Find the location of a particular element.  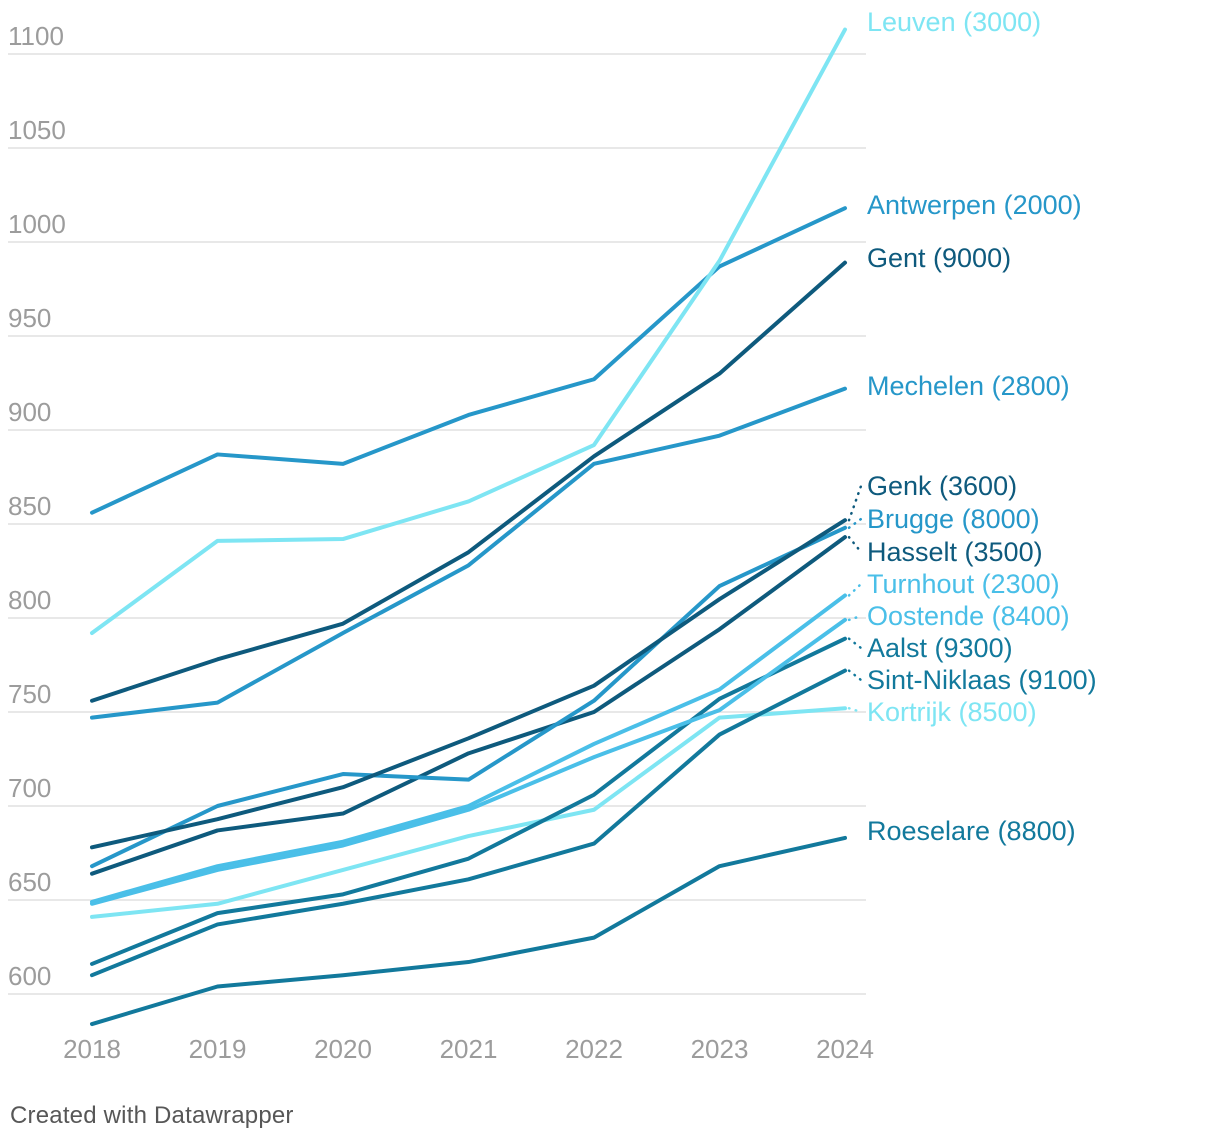

series-label-kortrijk: Kortrijk (8500) is located at coordinates (952, 712).